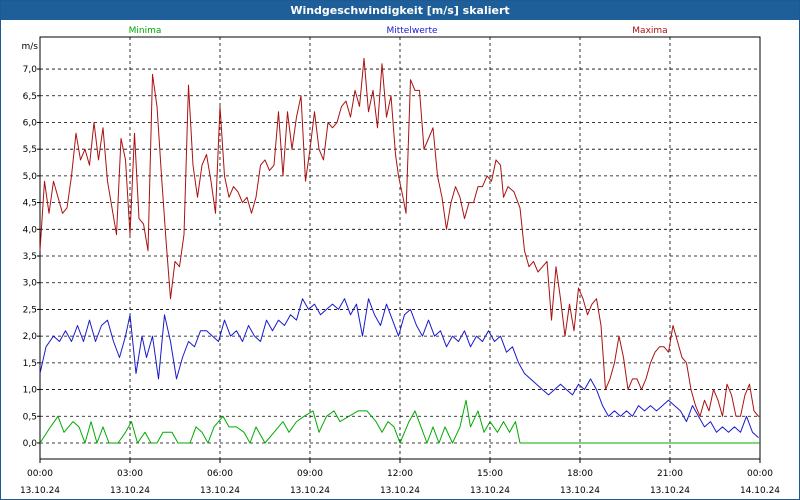 This screenshot has height=500, width=800. What do you see at coordinates (30, 391) in the screenshot?
I see `y-tick-label: 1,0` at bounding box center [30, 391].